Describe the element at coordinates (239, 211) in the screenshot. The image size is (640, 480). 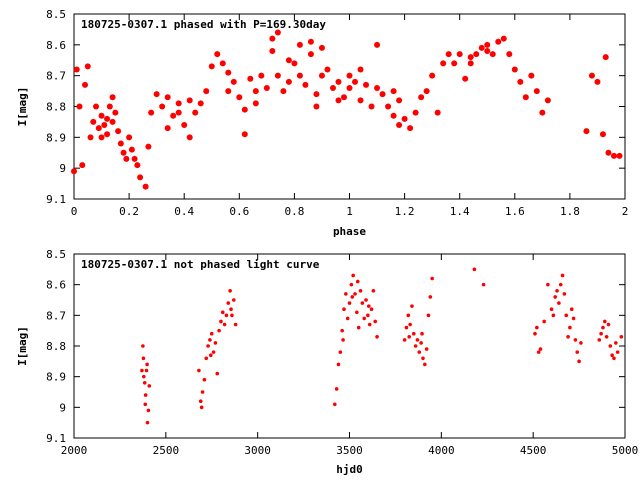
I see `x-tick-label: 0.6` at that location.